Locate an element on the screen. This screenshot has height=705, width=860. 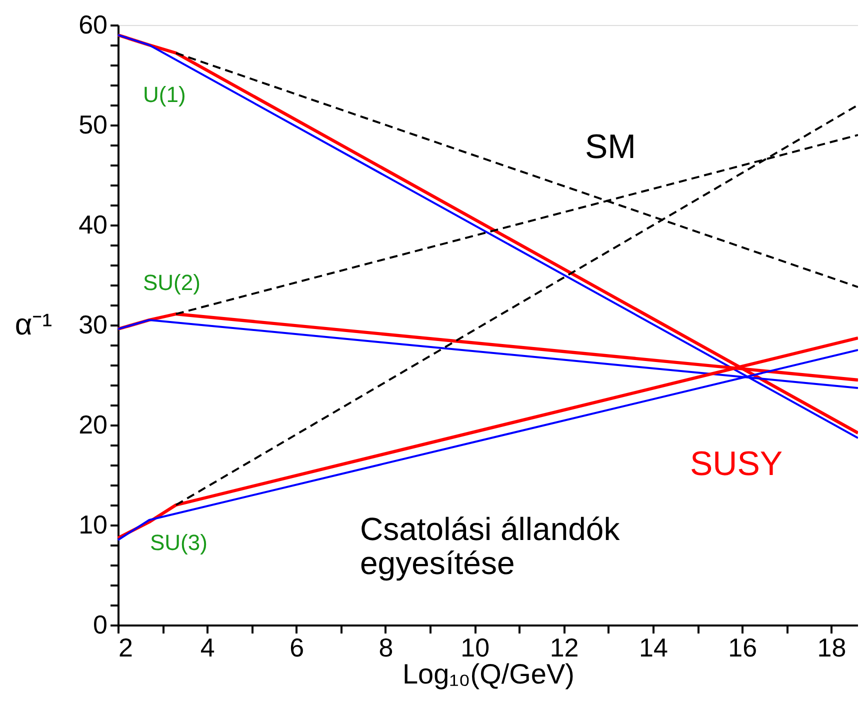
annotation: SU(2) is located at coordinates (171, 282).